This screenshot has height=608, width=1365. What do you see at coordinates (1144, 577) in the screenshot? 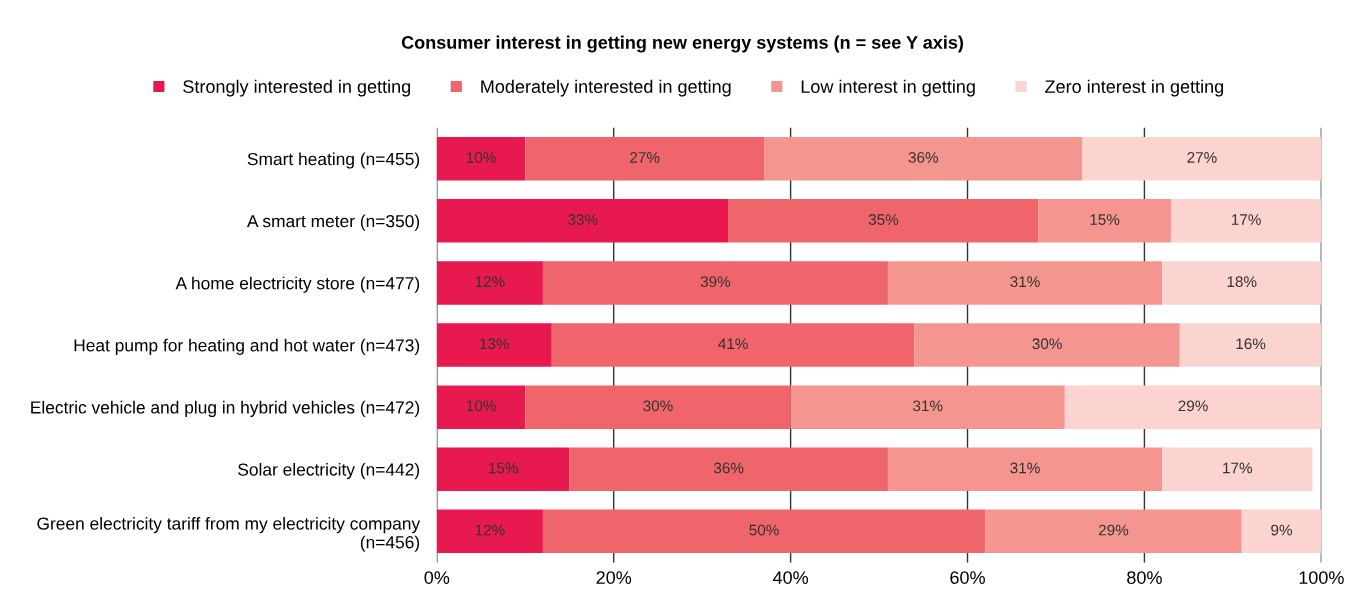
I see `x-tick-label: 80%` at bounding box center [1144, 577].